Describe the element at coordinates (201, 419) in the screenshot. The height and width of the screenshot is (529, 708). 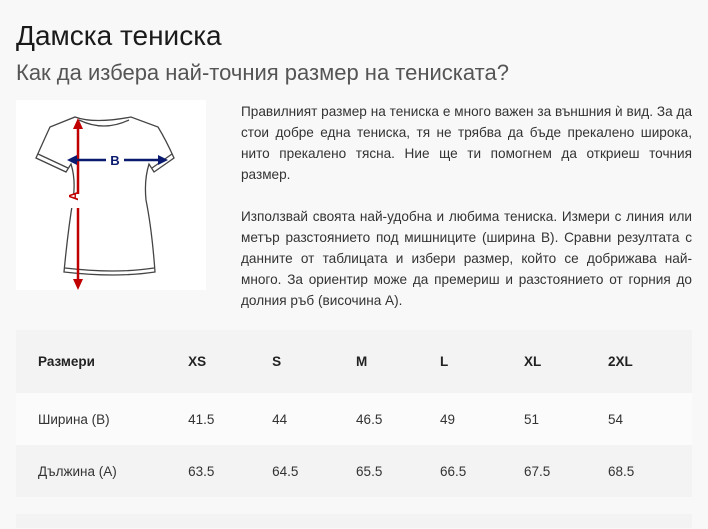
I see `table-cell: 41.5` at that location.